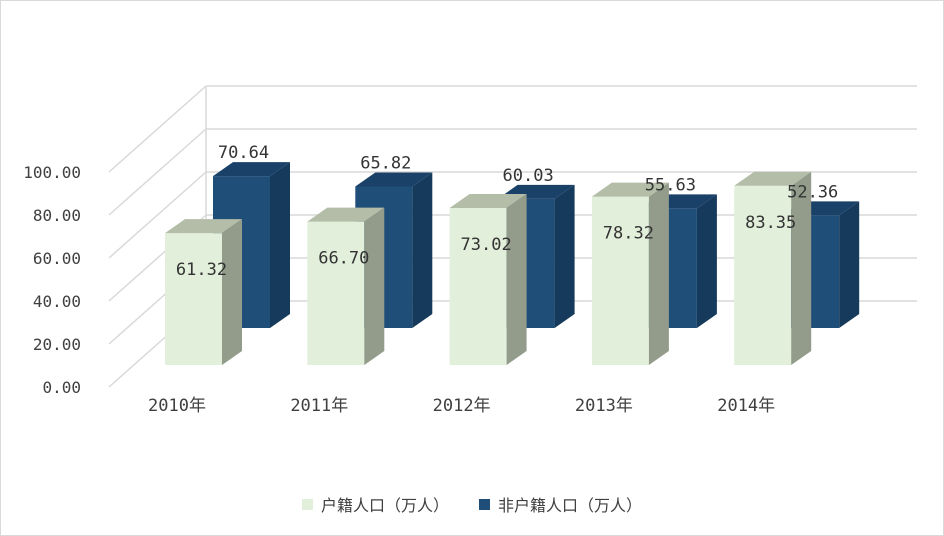  What do you see at coordinates (52, 172) in the screenshot?
I see `y-tick-label: 100.00` at bounding box center [52, 172].